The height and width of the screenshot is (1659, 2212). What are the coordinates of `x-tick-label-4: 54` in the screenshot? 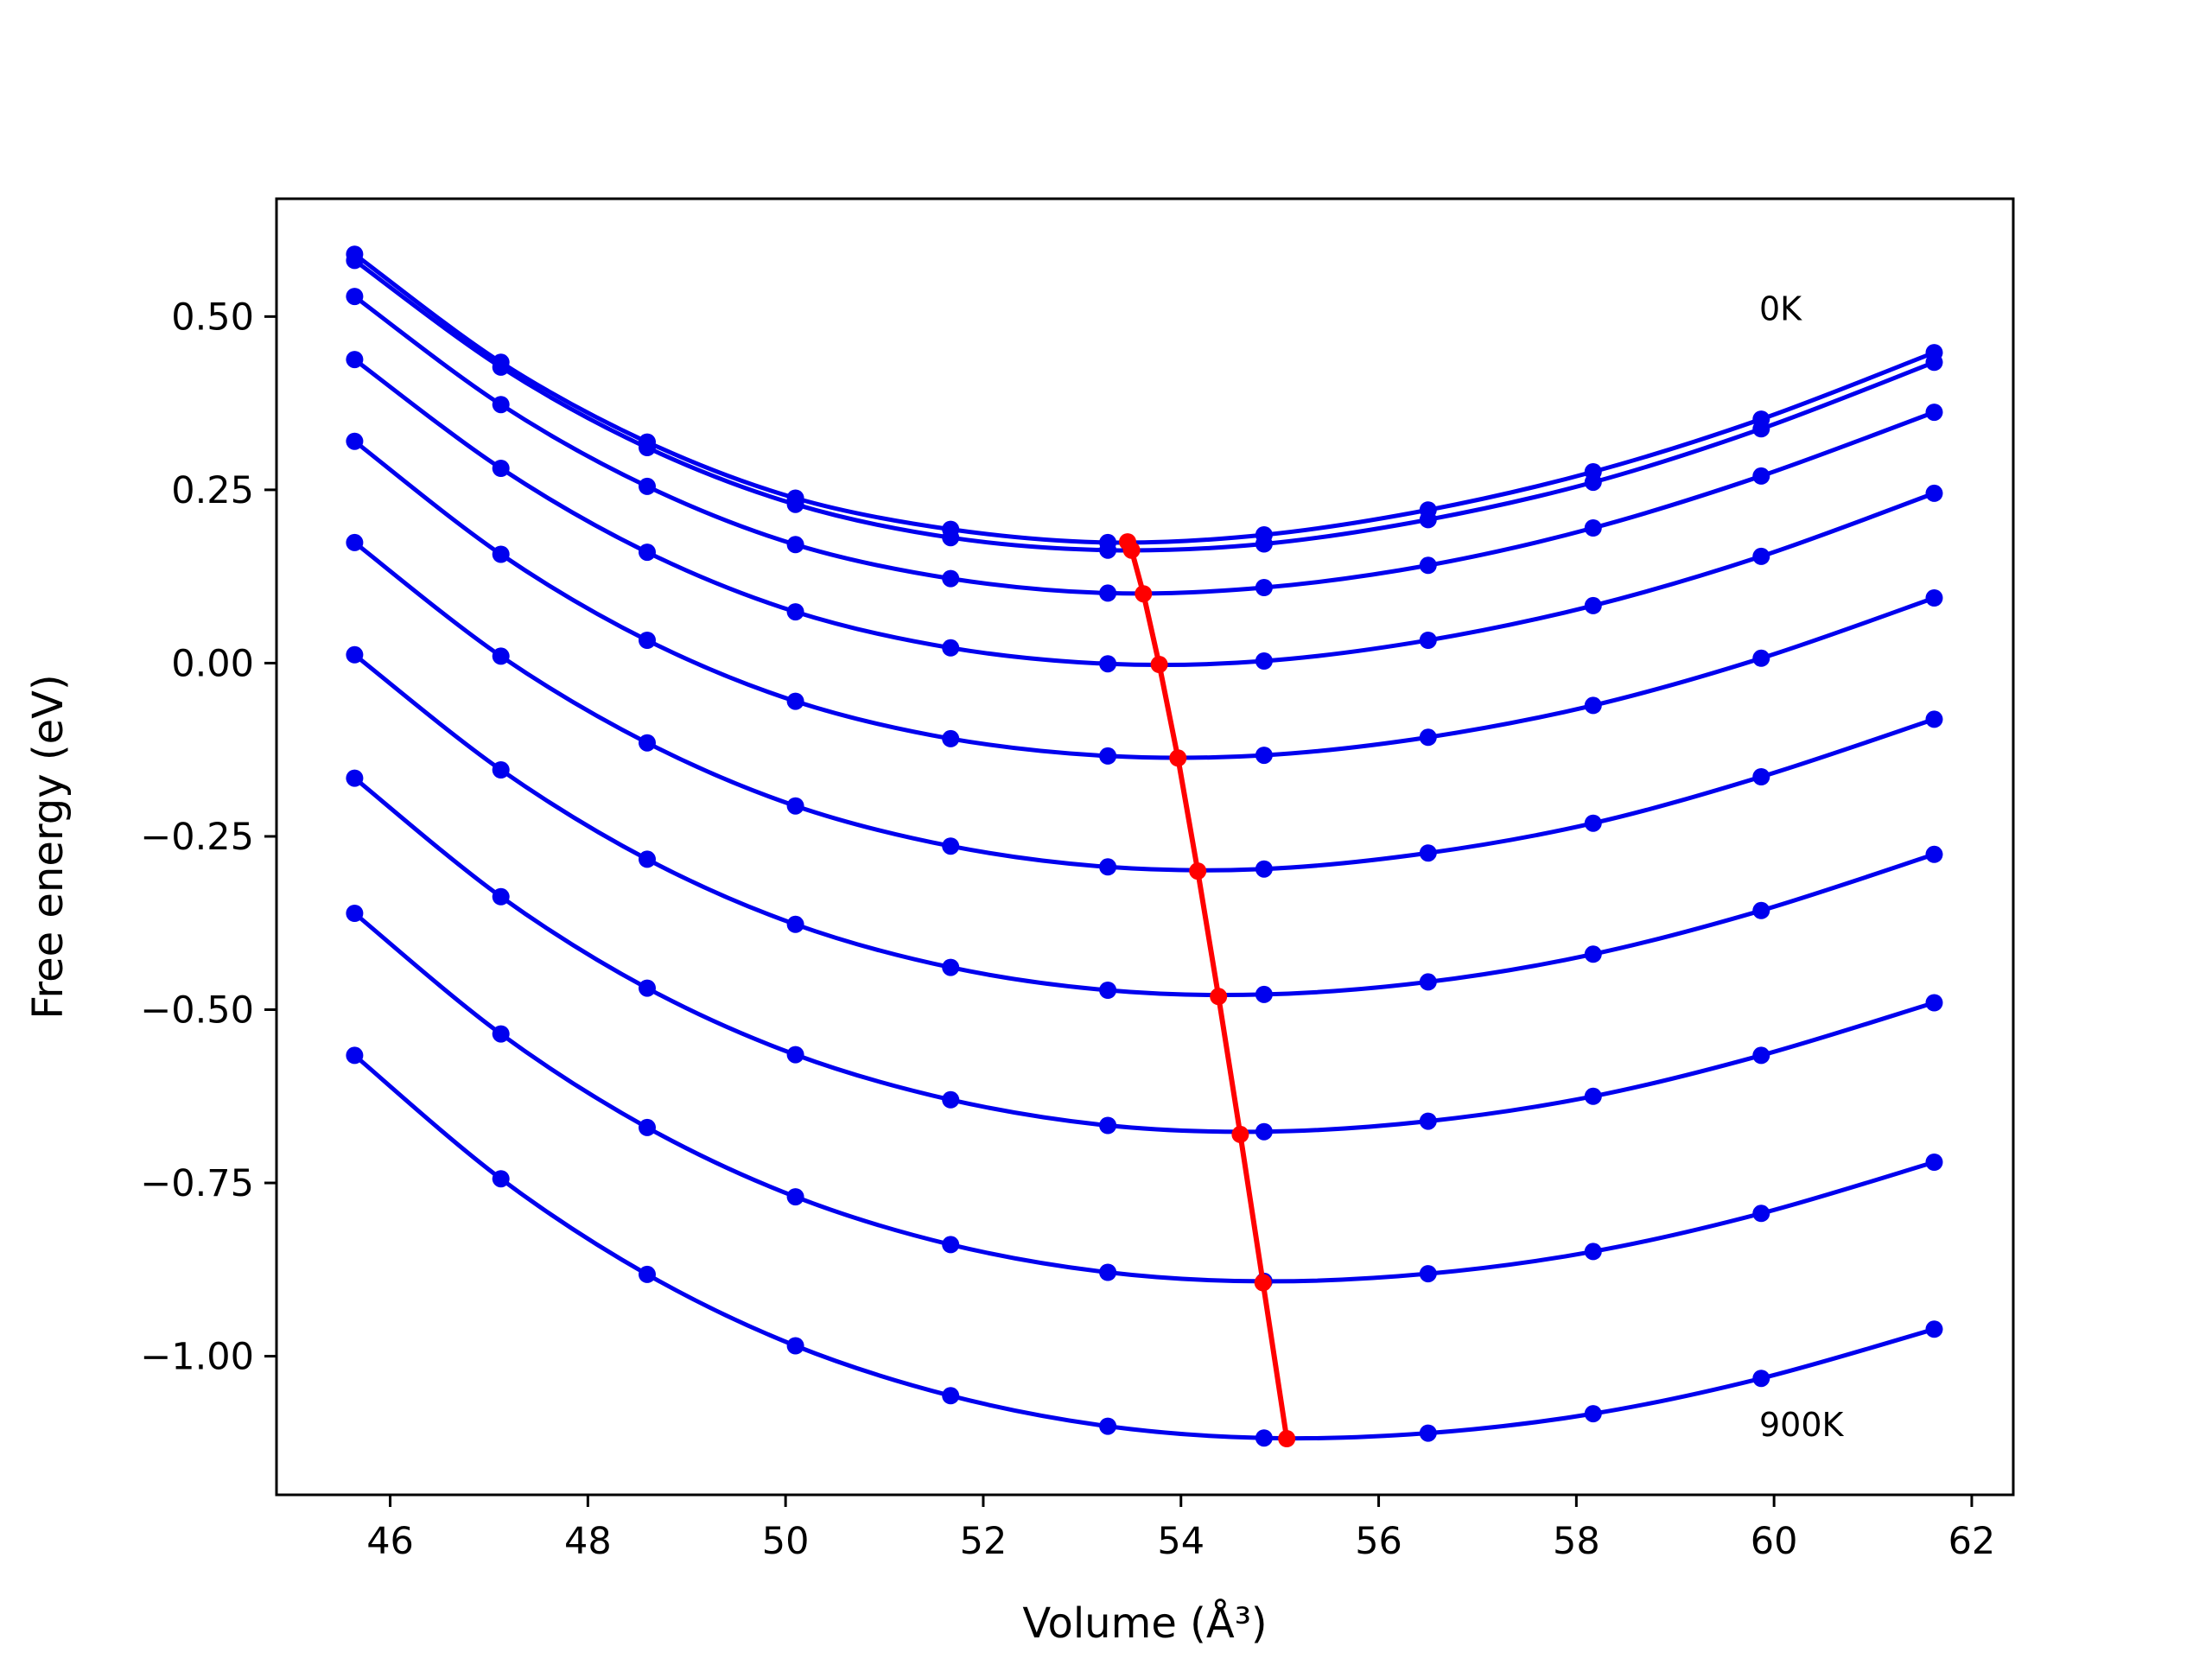 It's located at (1181, 1541).